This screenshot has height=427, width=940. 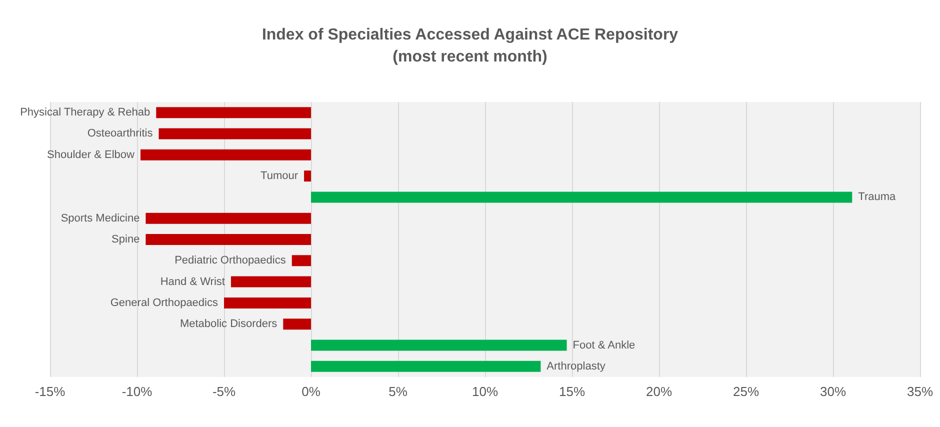 What do you see at coordinates (192, 282) in the screenshot?
I see `y-tick-label: Hand & Wrist` at bounding box center [192, 282].